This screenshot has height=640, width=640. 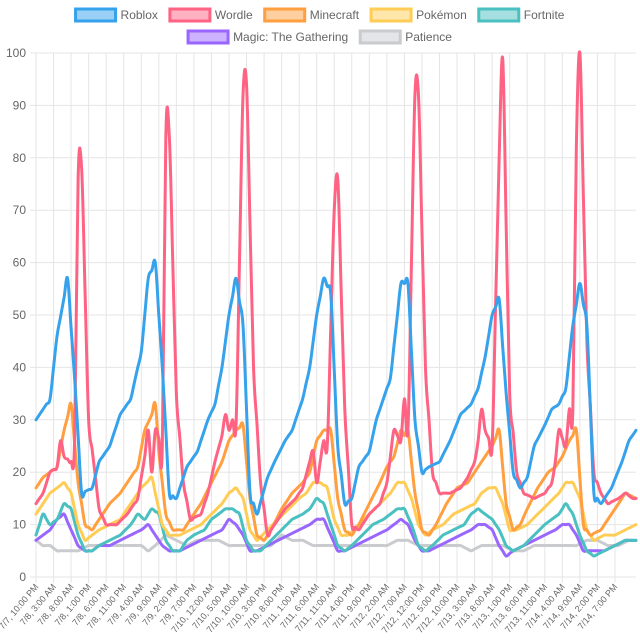 What do you see at coordinates (544, 15) in the screenshot?
I see `legend-label: Fortnite` at bounding box center [544, 15].